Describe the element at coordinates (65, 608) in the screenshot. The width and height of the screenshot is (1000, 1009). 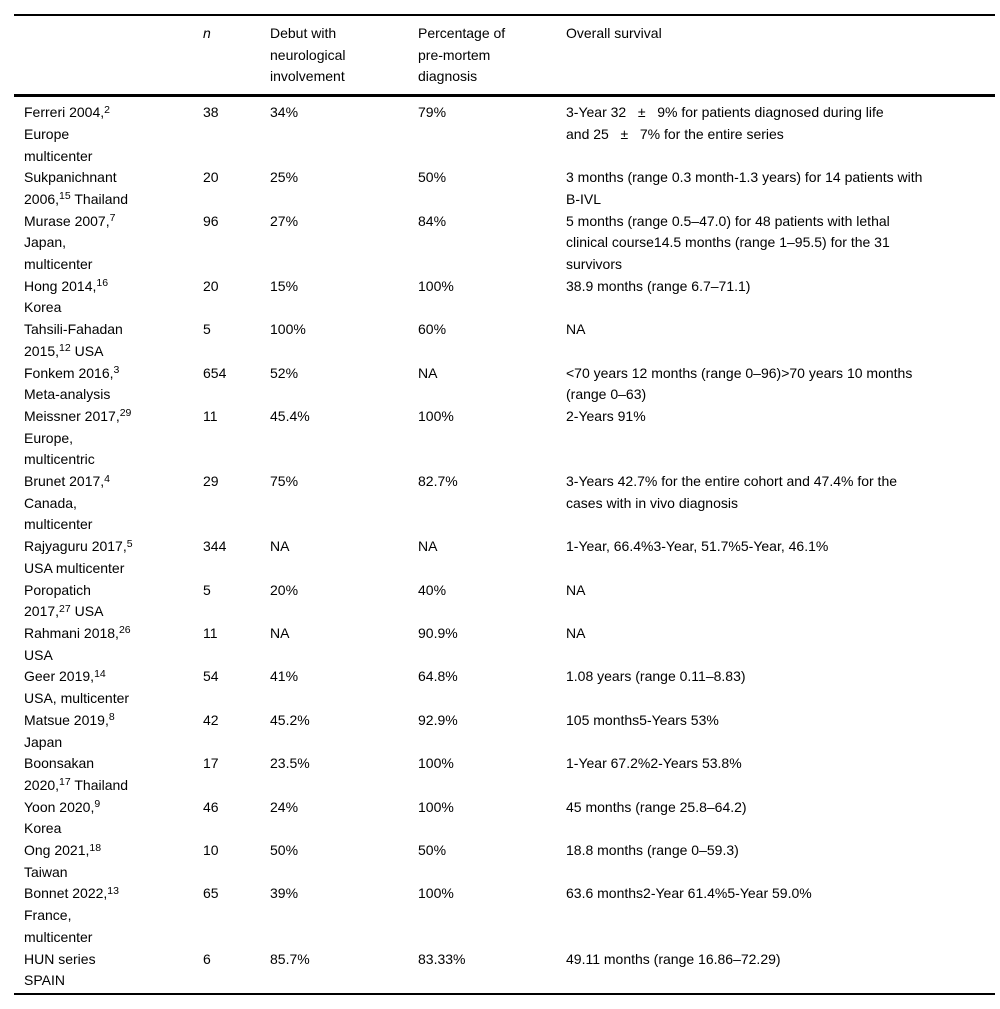
I see `reference-superscript: 27` at that location.